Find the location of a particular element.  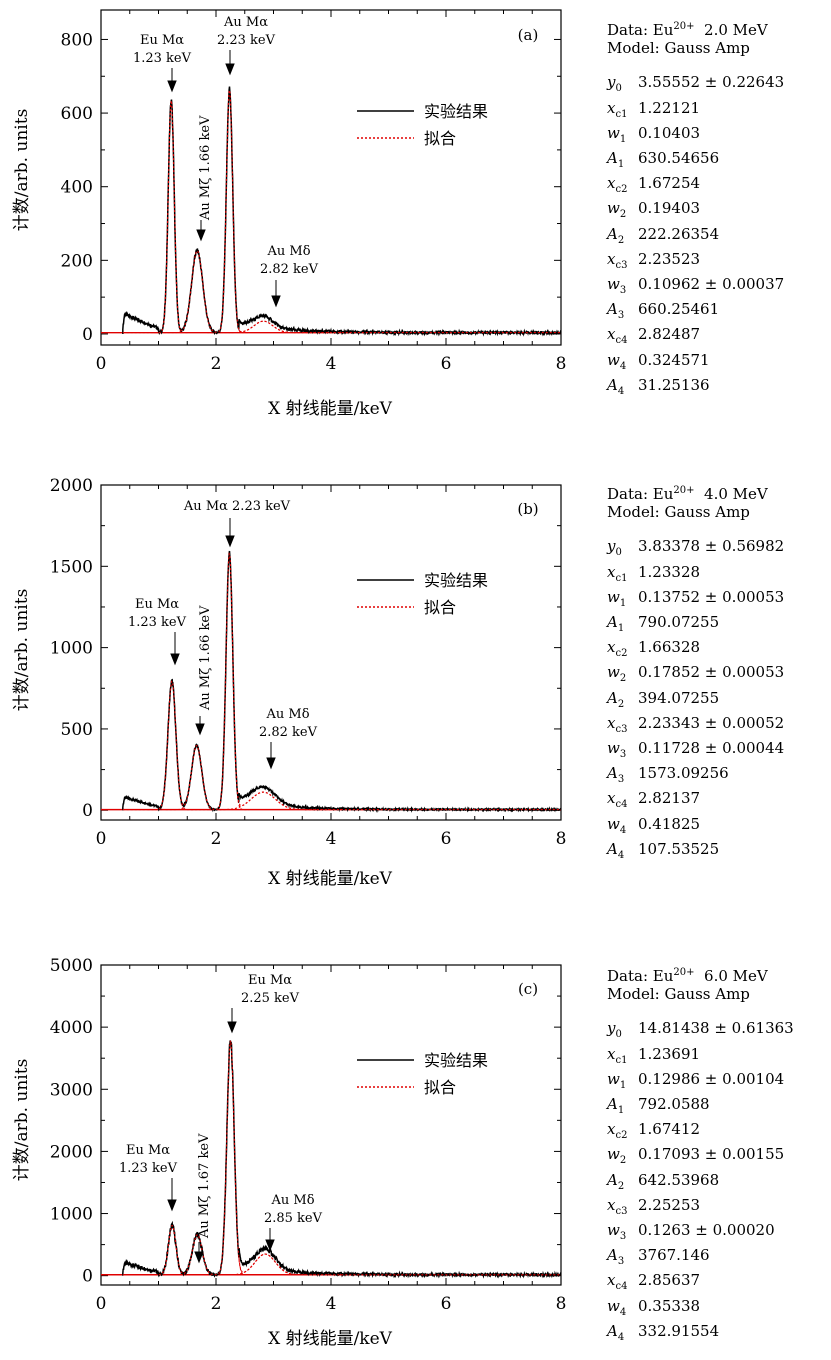

y-axis-label: 计数/arb. units is located at coordinates (22, 170).